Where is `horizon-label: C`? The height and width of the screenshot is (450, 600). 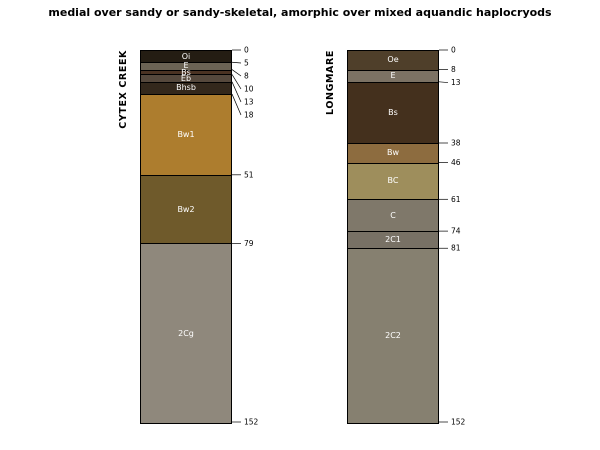 horizon-label: C is located at coordinates (393, 215).